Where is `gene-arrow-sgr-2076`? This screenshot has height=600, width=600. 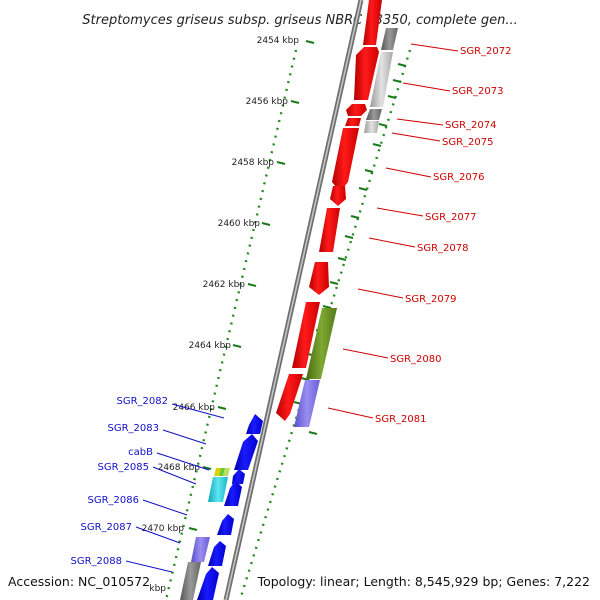
gene-arrow-sgr-2076 is located at coordinates (345, 160).